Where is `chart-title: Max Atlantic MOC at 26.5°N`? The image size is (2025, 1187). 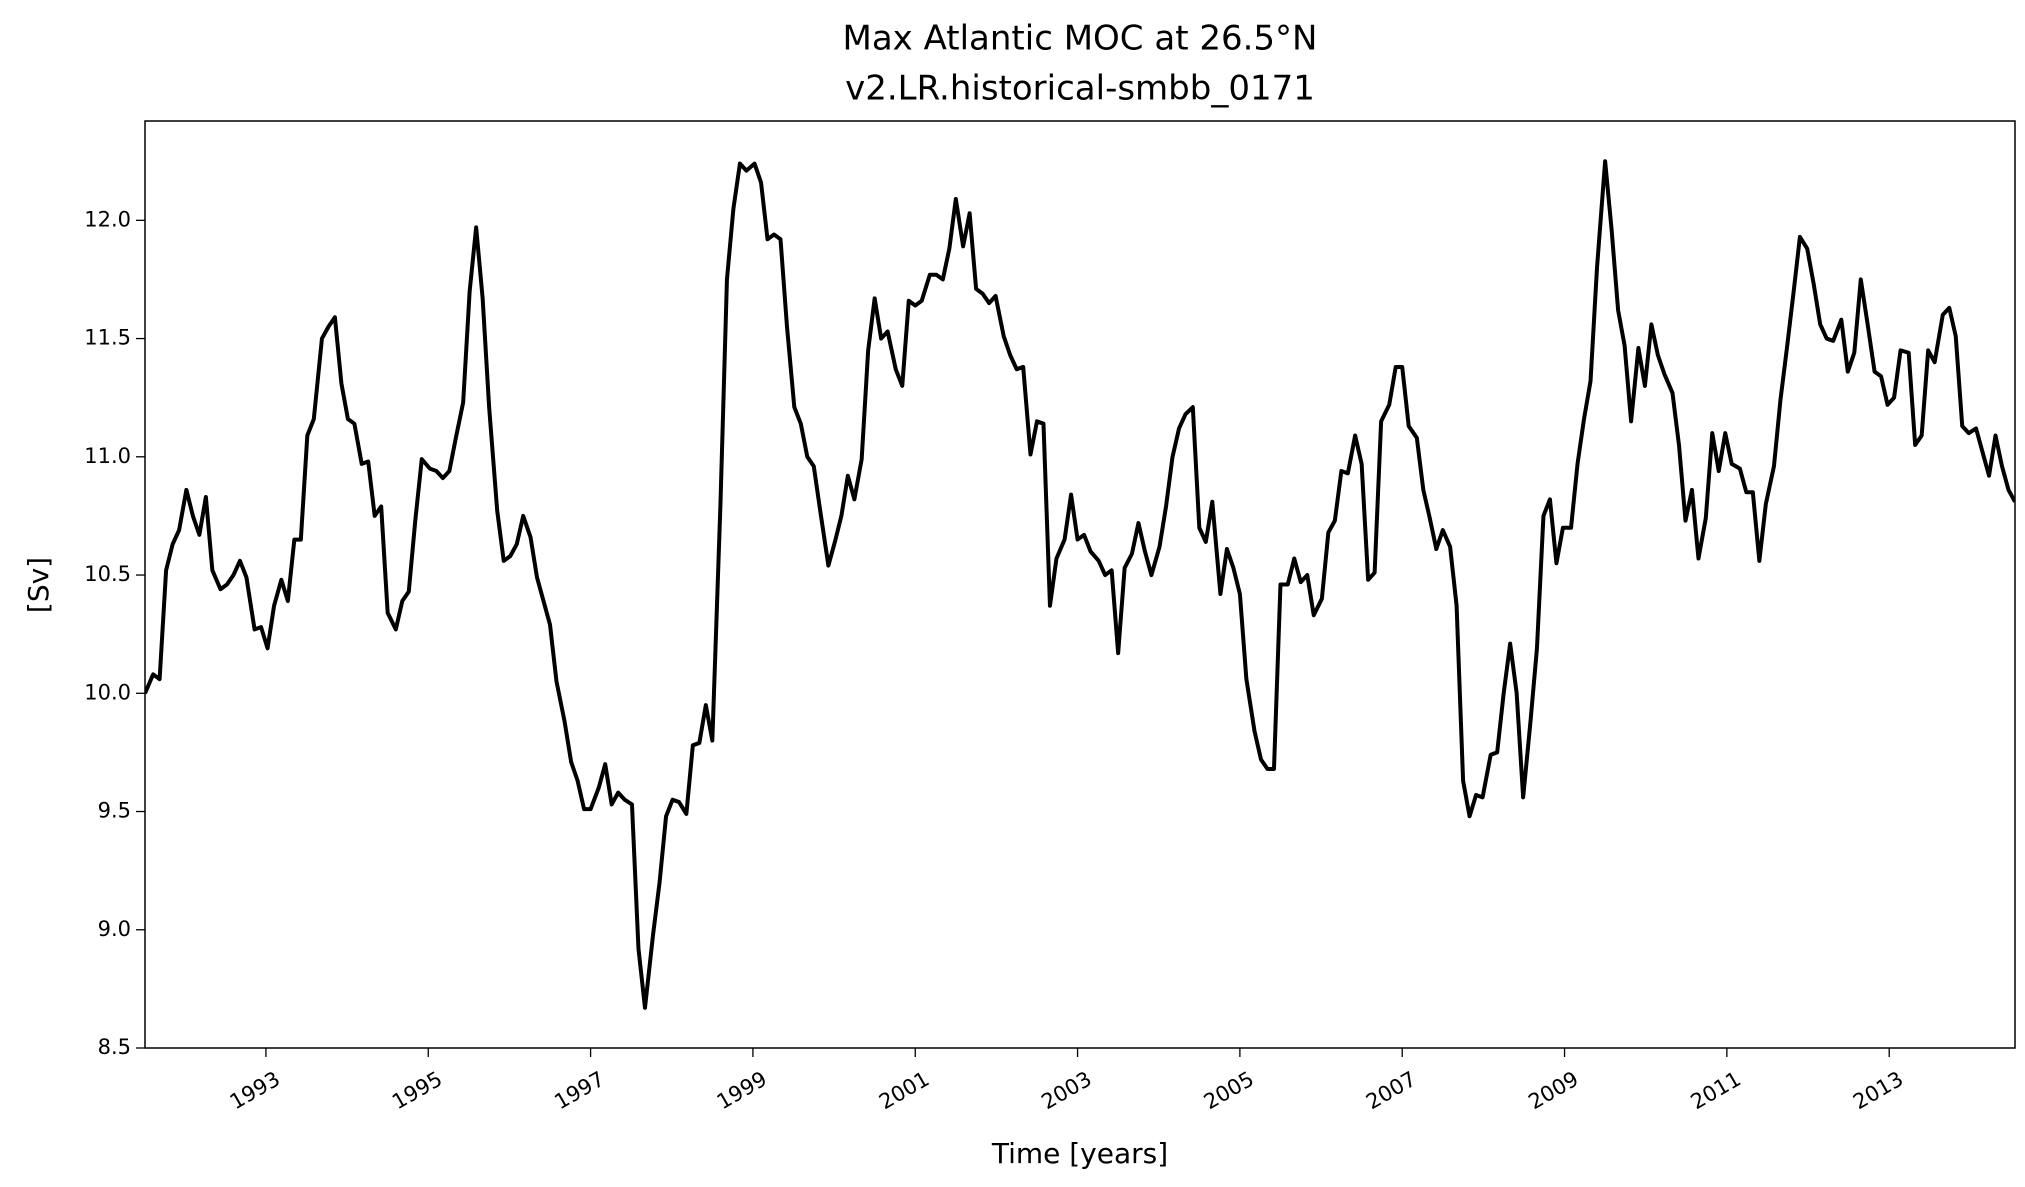 chart-title: Max Atlantic MOC at 26.5°N is located at coordinates (1080, 39).